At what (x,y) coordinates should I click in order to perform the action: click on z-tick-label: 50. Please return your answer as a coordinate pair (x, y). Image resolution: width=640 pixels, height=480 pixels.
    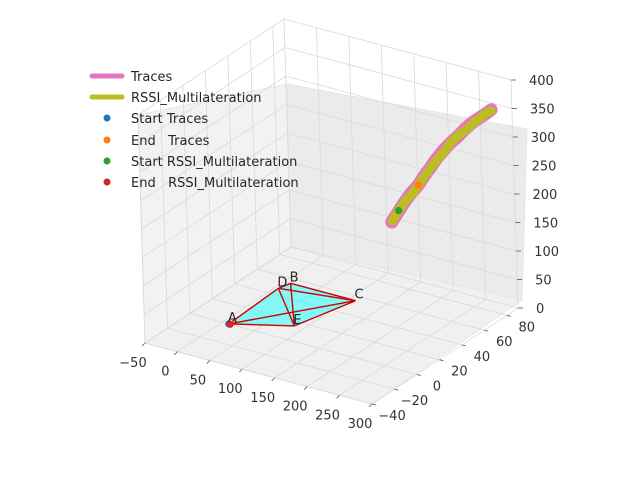
    Looking at the image, I should click on (543, 281).